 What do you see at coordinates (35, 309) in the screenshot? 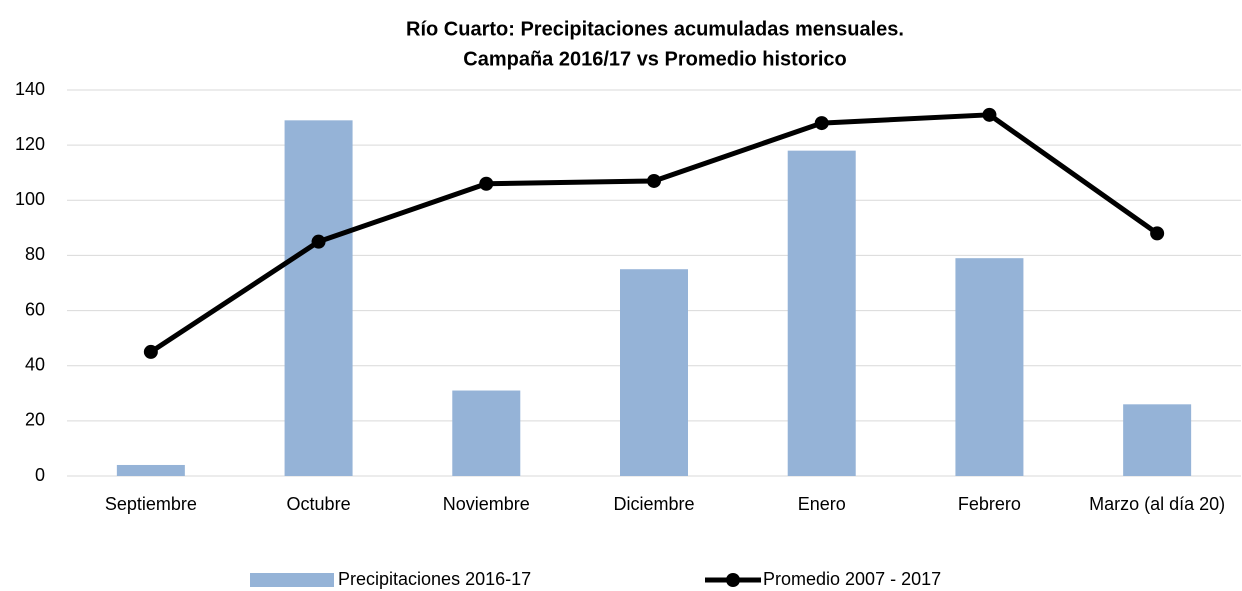
I see `y-tick-label: 60` at bounding box center [35, 309].